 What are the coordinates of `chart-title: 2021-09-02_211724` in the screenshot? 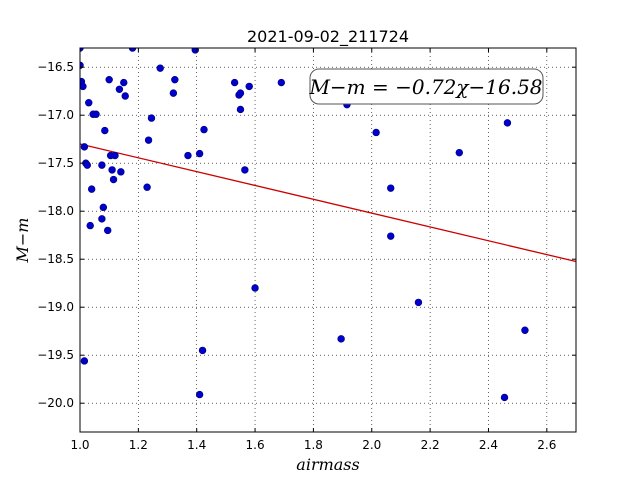 It's located at (328, 37).